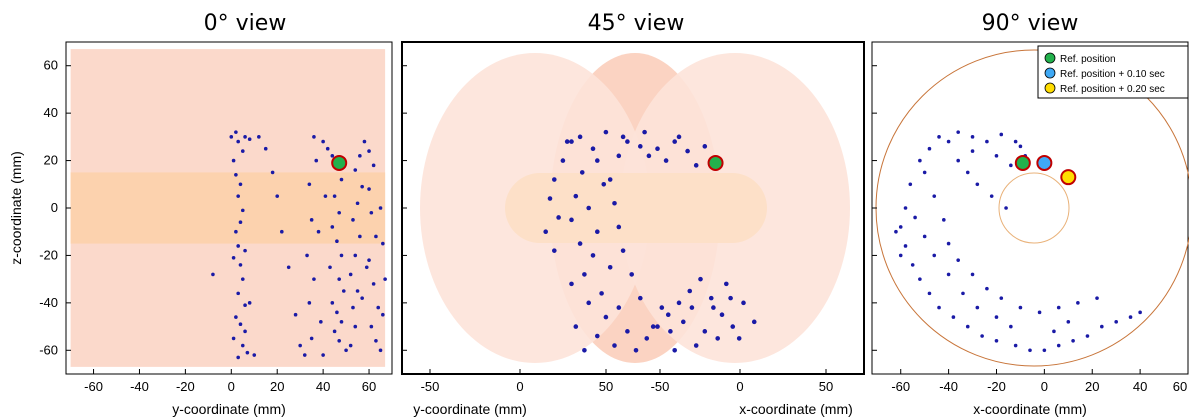 This screenshot has width=1189, height=420. Describe the element at coordinates (796, 409) in the screenshot. I see `panel-45-xlabel-right: x-coordinate (mm)` at that location.